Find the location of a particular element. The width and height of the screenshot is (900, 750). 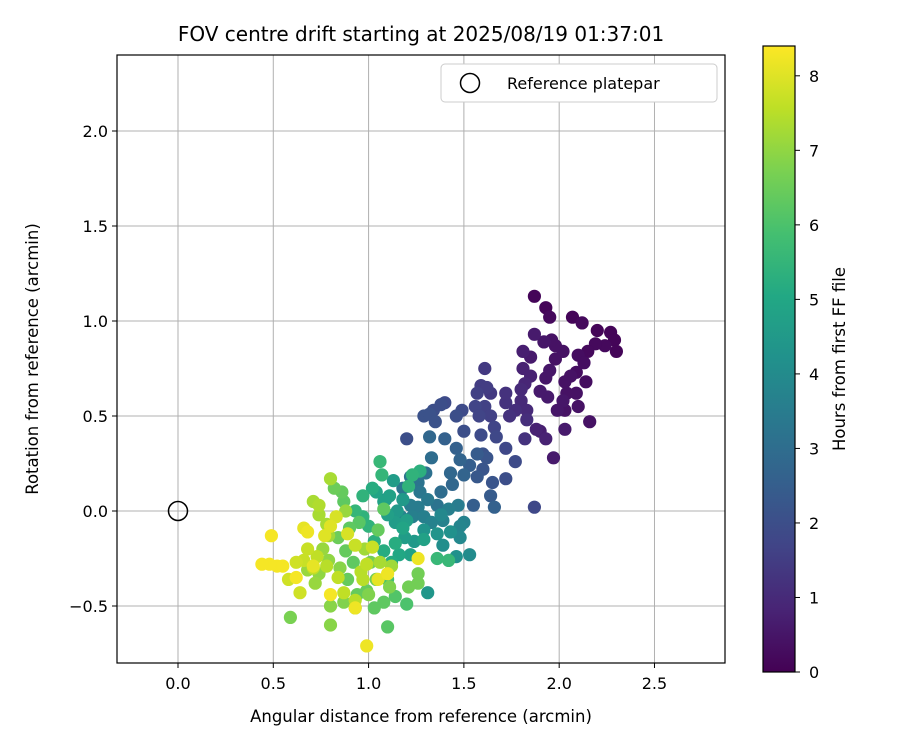

colorbar-frame is located at coordinates (779, 359).